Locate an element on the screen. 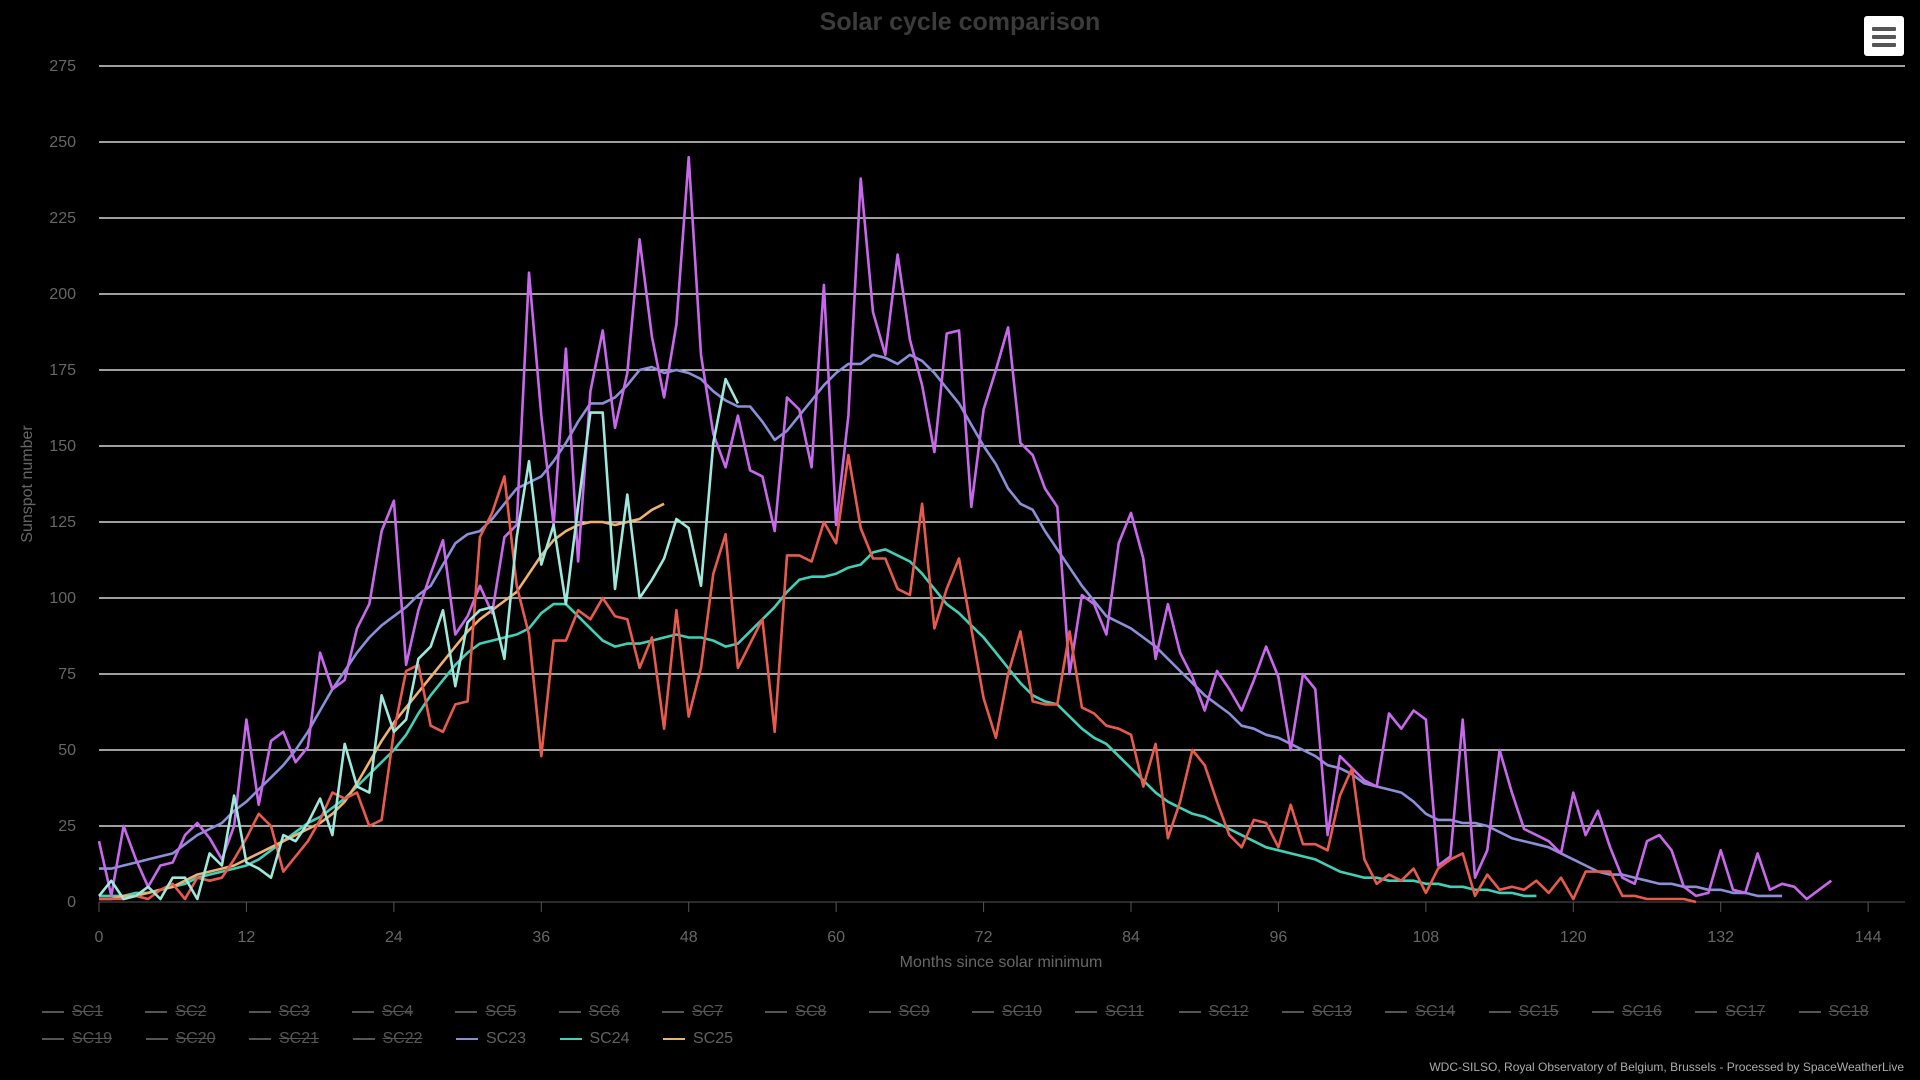 The width and height of the screenshot is (1920, 1080). y-tick-label: 225 is located at coordinates (62, 218).